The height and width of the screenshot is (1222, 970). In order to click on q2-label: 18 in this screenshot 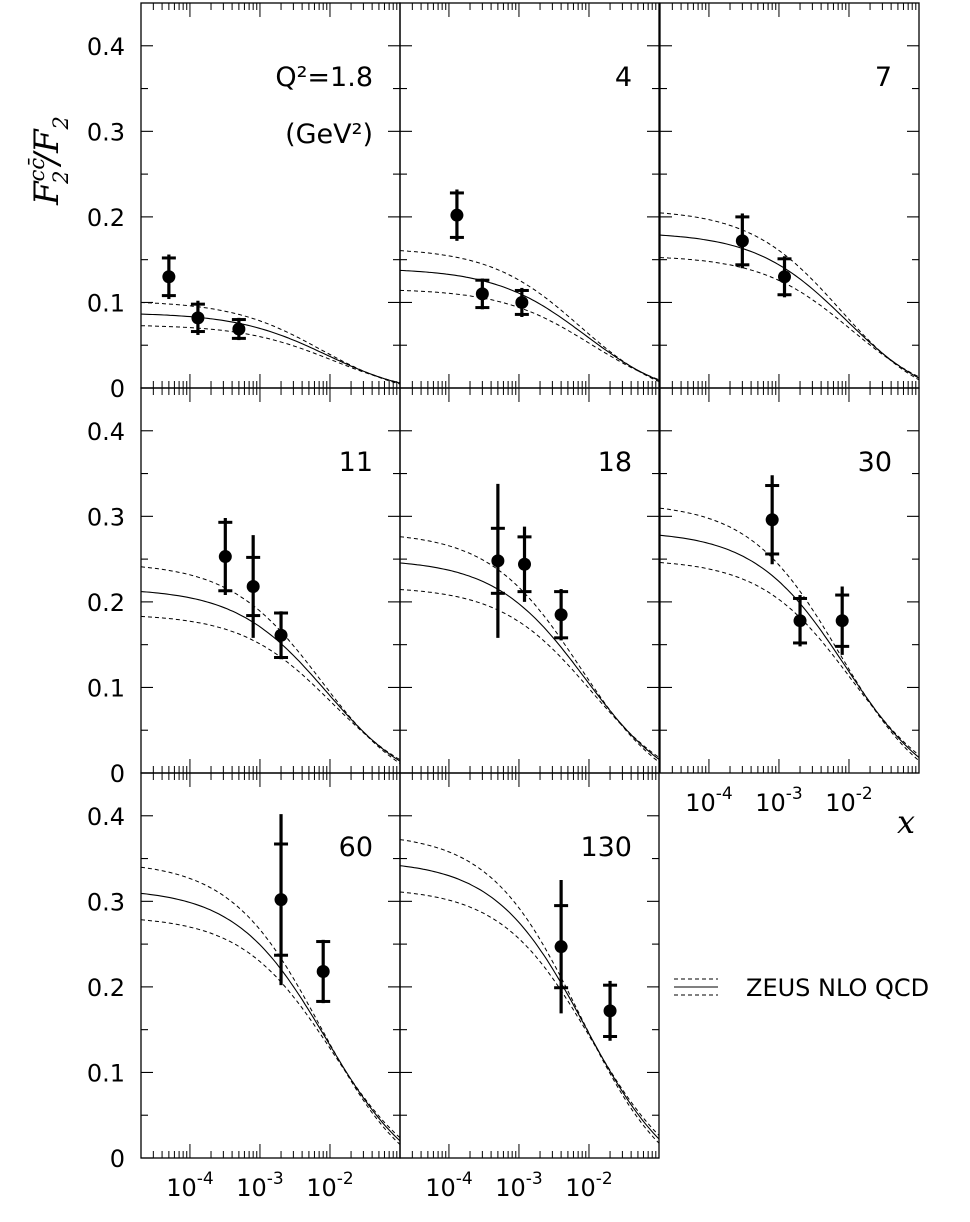, I will do `click(615, 462)`.